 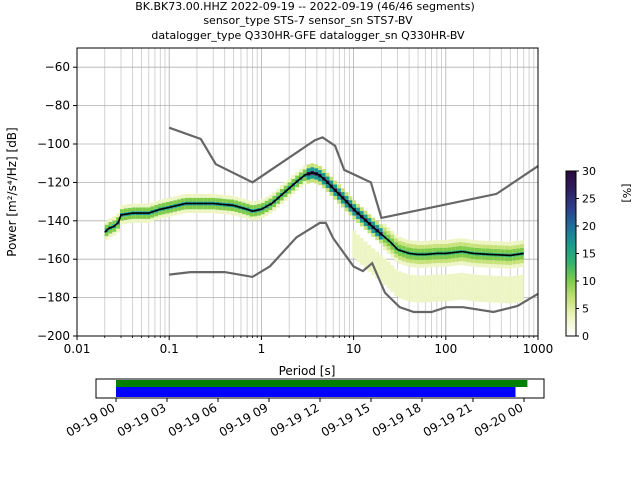 I want to click on y-tick-label: −200, so click(x=53, y=336).